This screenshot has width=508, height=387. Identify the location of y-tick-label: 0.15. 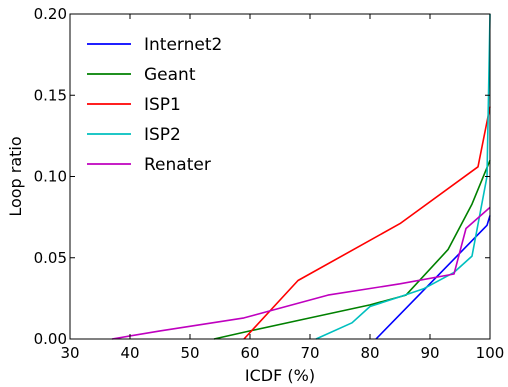
(50, 95).